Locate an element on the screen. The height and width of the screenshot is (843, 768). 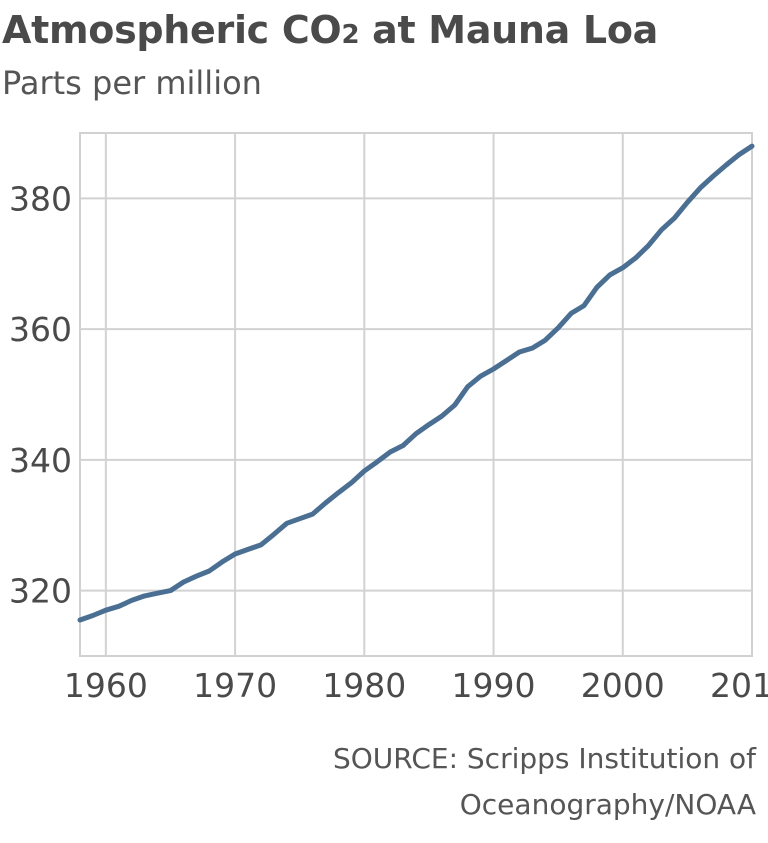
chart-title-text: Atmospheric CO is located at coordinates (172, 30).